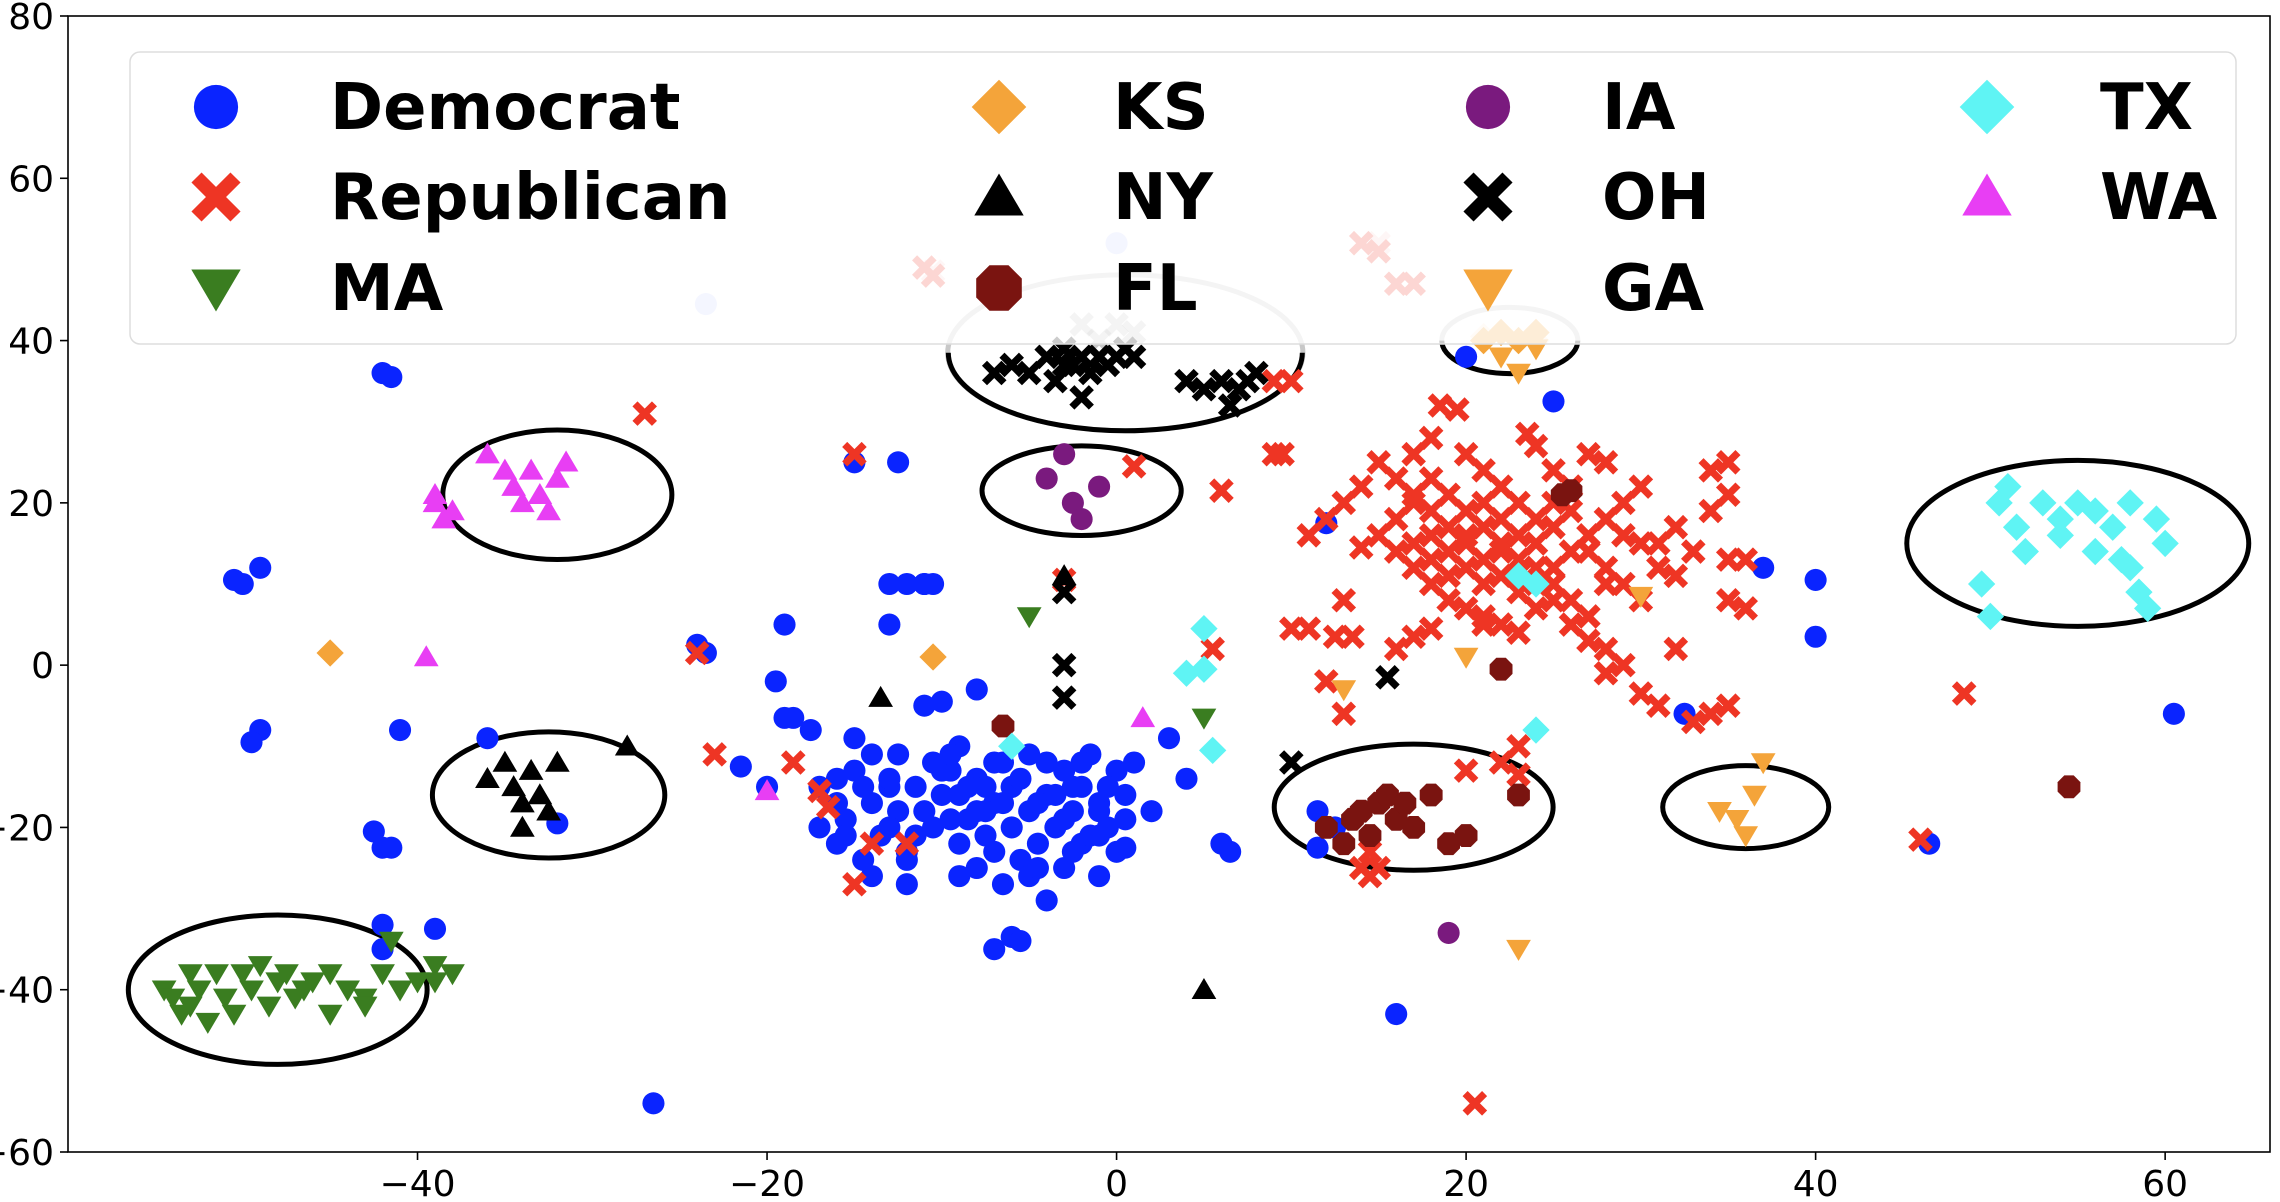 This screenshot has width=2280, height=1202. I want to click on y-tick-label: 0, so click(42, 666).